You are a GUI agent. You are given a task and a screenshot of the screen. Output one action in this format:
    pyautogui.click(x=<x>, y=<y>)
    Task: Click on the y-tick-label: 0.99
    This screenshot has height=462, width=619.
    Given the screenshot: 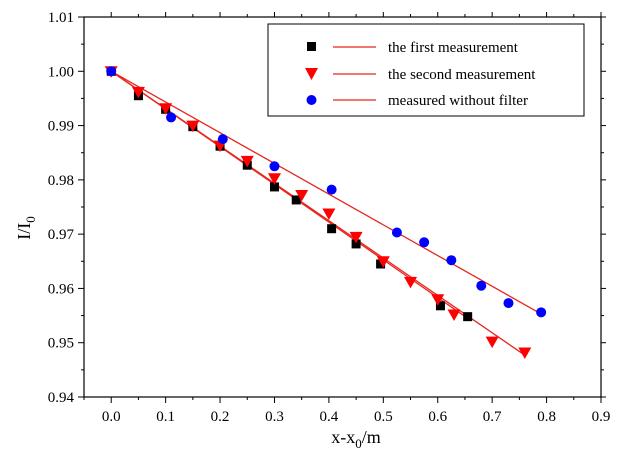 What is the action you would take?
    pyautogui.click(x=61, y=127)
    